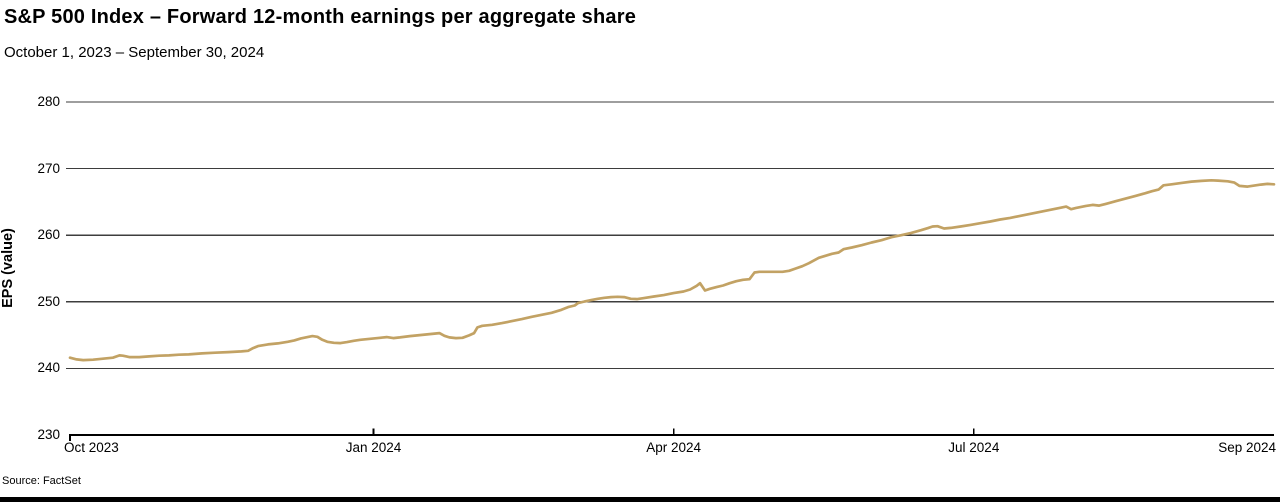  Describe the element at coordinates (91, 447) in the screenshot. I see `x-tick-label: Oct 2023` at that location.